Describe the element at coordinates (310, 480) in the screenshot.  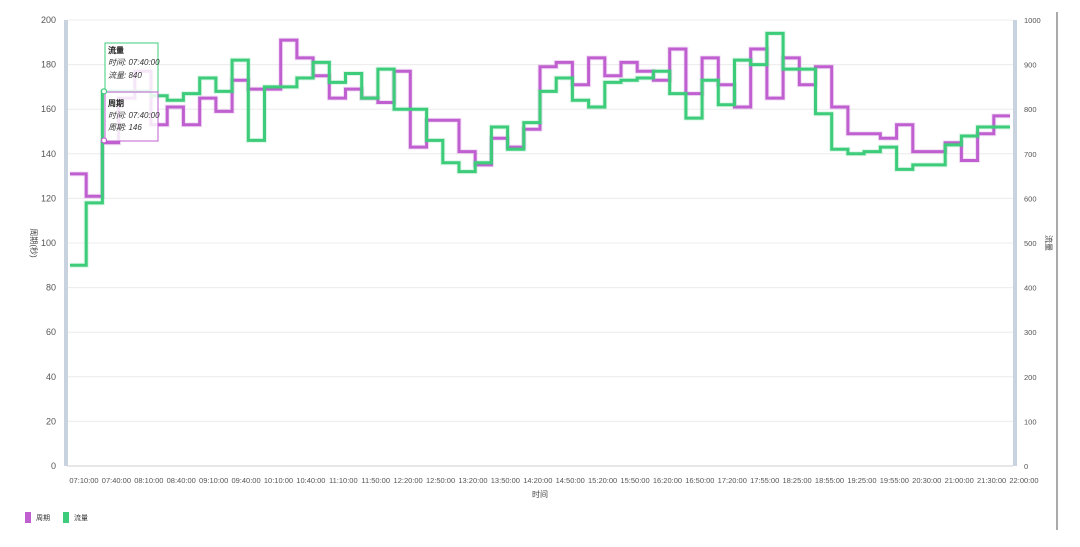
I see `x-tick-label: 10:40:00` at that location.